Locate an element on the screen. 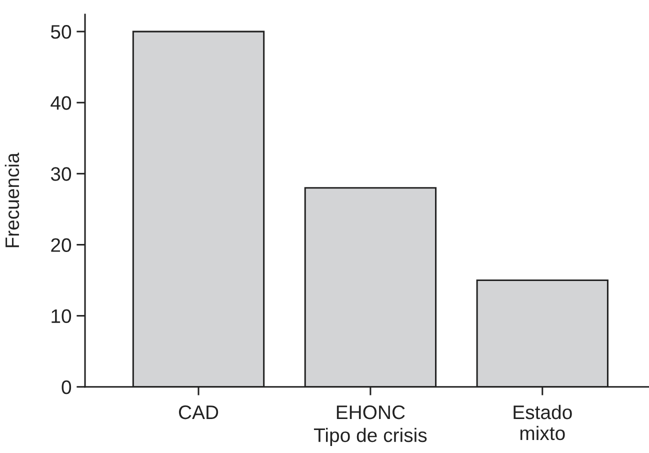 The height and width of the screenshot is (453, 649). y-tick-label: 50 is located at coordinates (61, 32).